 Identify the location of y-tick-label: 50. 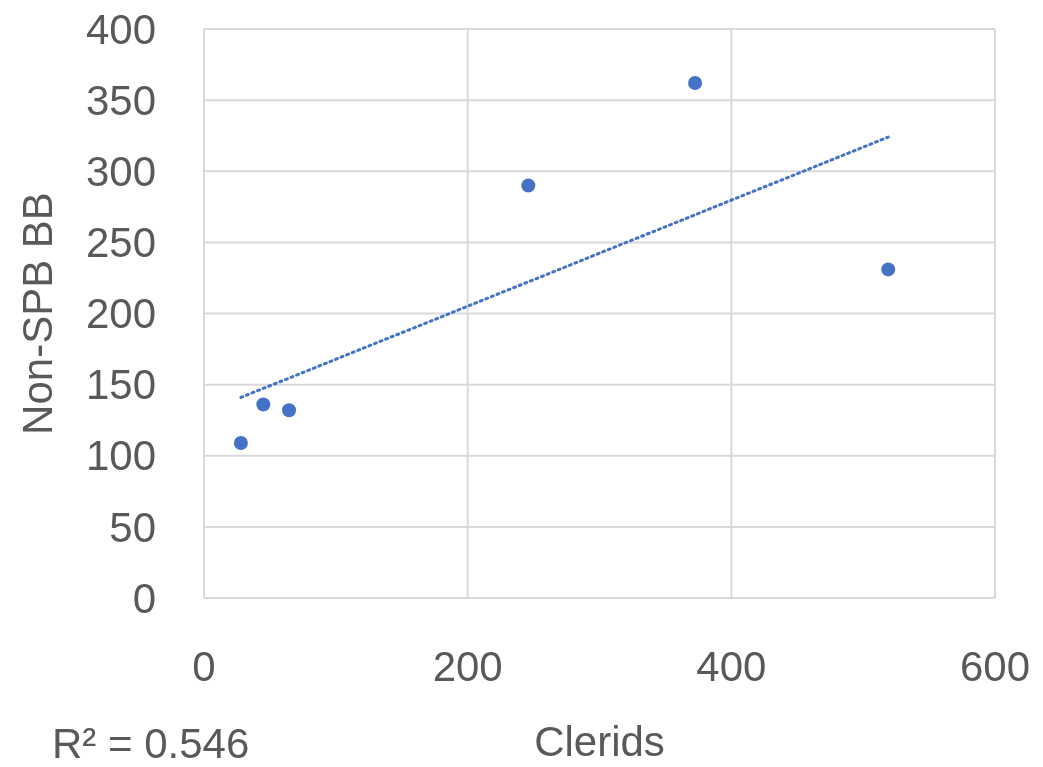
(132, 527).